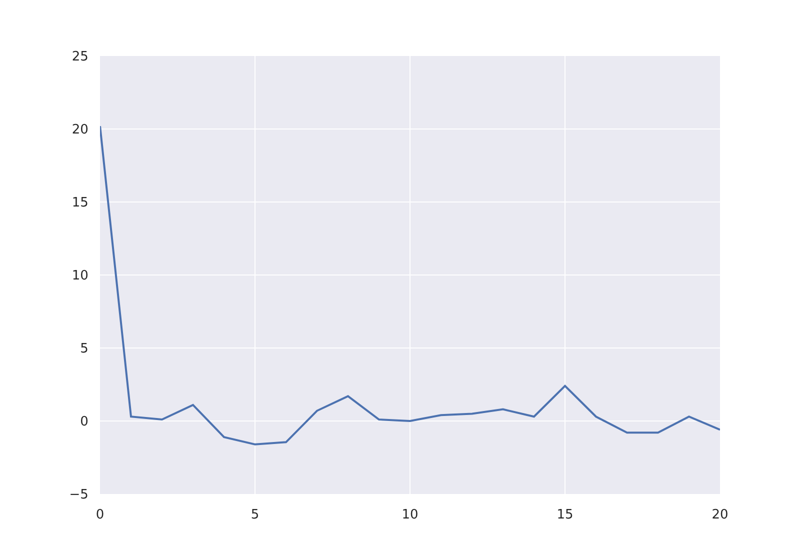  I want to click on x-tick-label: 10, so click(410, 515).